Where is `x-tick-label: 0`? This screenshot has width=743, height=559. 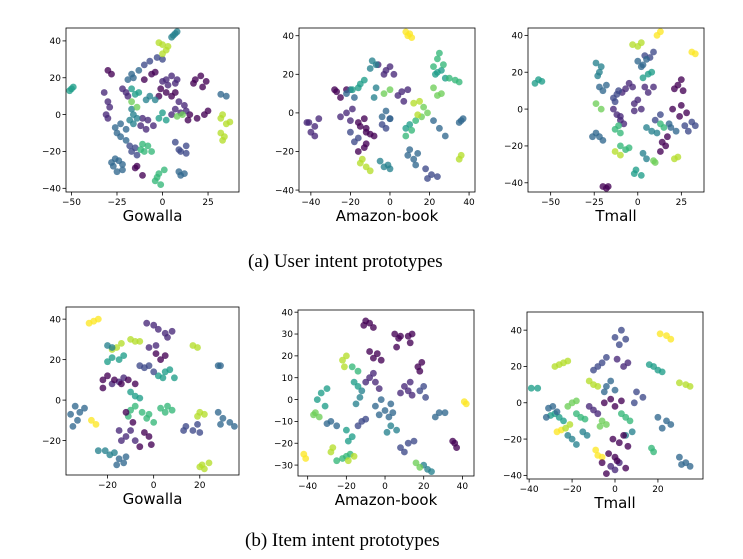 x-tick-label: 0 is located at coordinates (385, 487).